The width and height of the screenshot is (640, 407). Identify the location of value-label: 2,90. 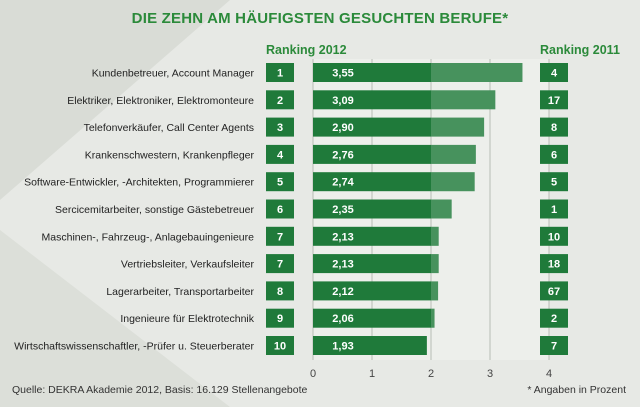
(342, 128).